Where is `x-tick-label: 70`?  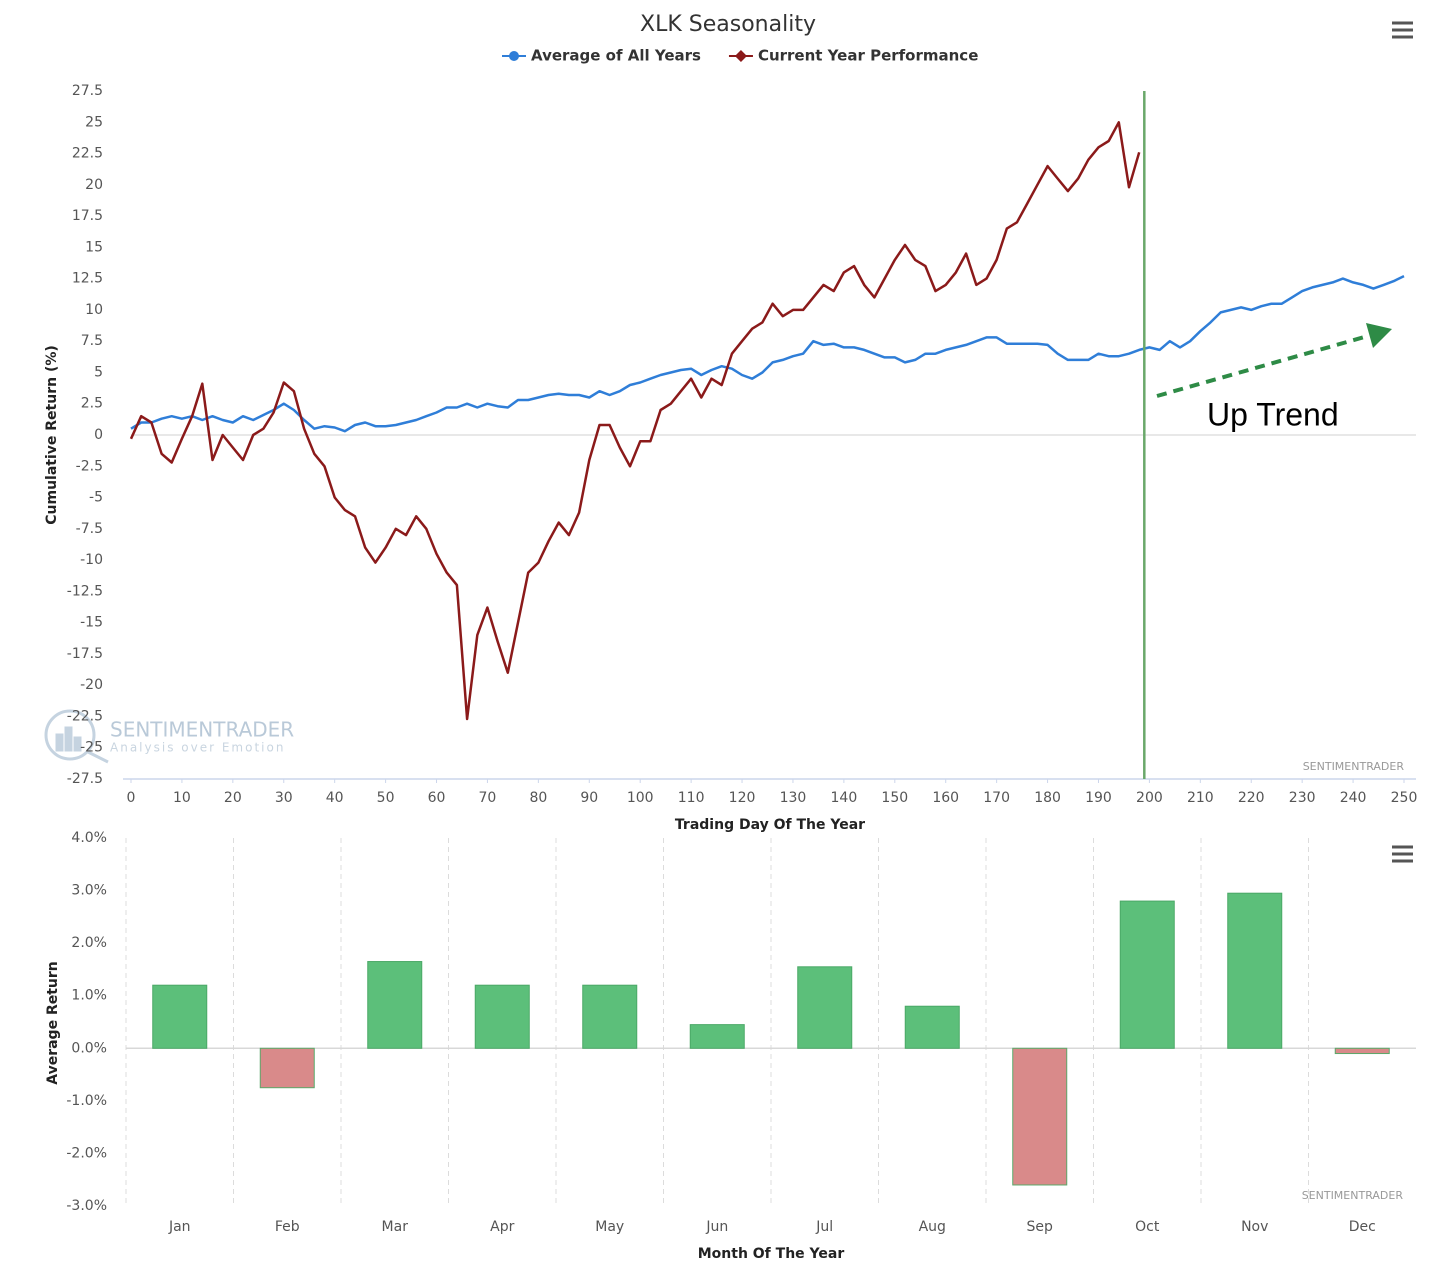
x-tick-label: 70 is located at coordinates (488, 798).